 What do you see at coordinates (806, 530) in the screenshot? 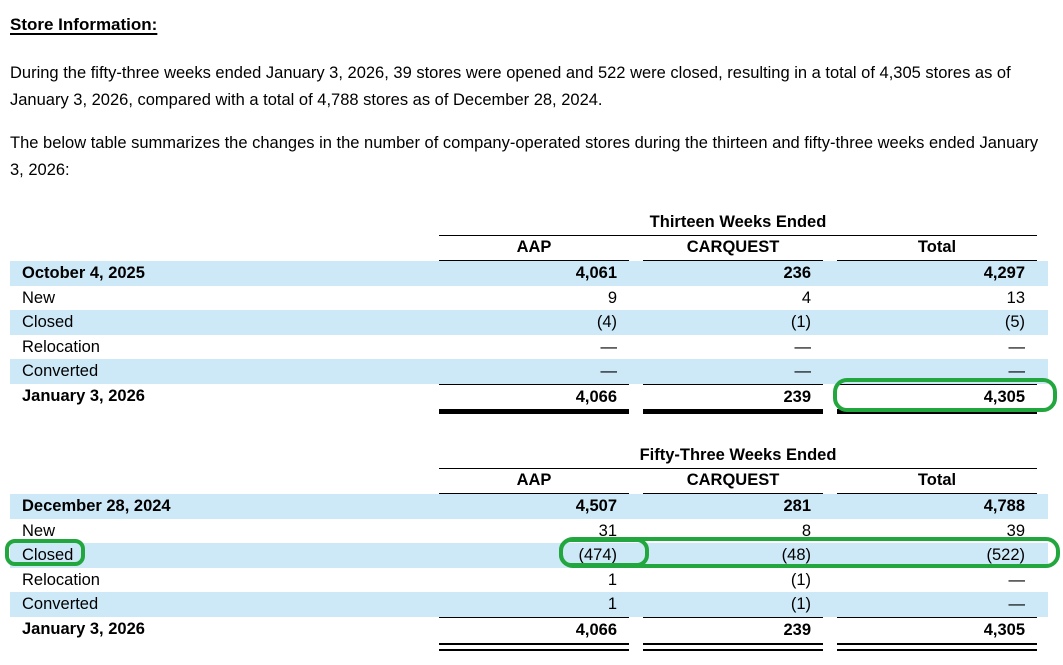
I see `cell-carquest: 8` at bounding box center [806, 530].